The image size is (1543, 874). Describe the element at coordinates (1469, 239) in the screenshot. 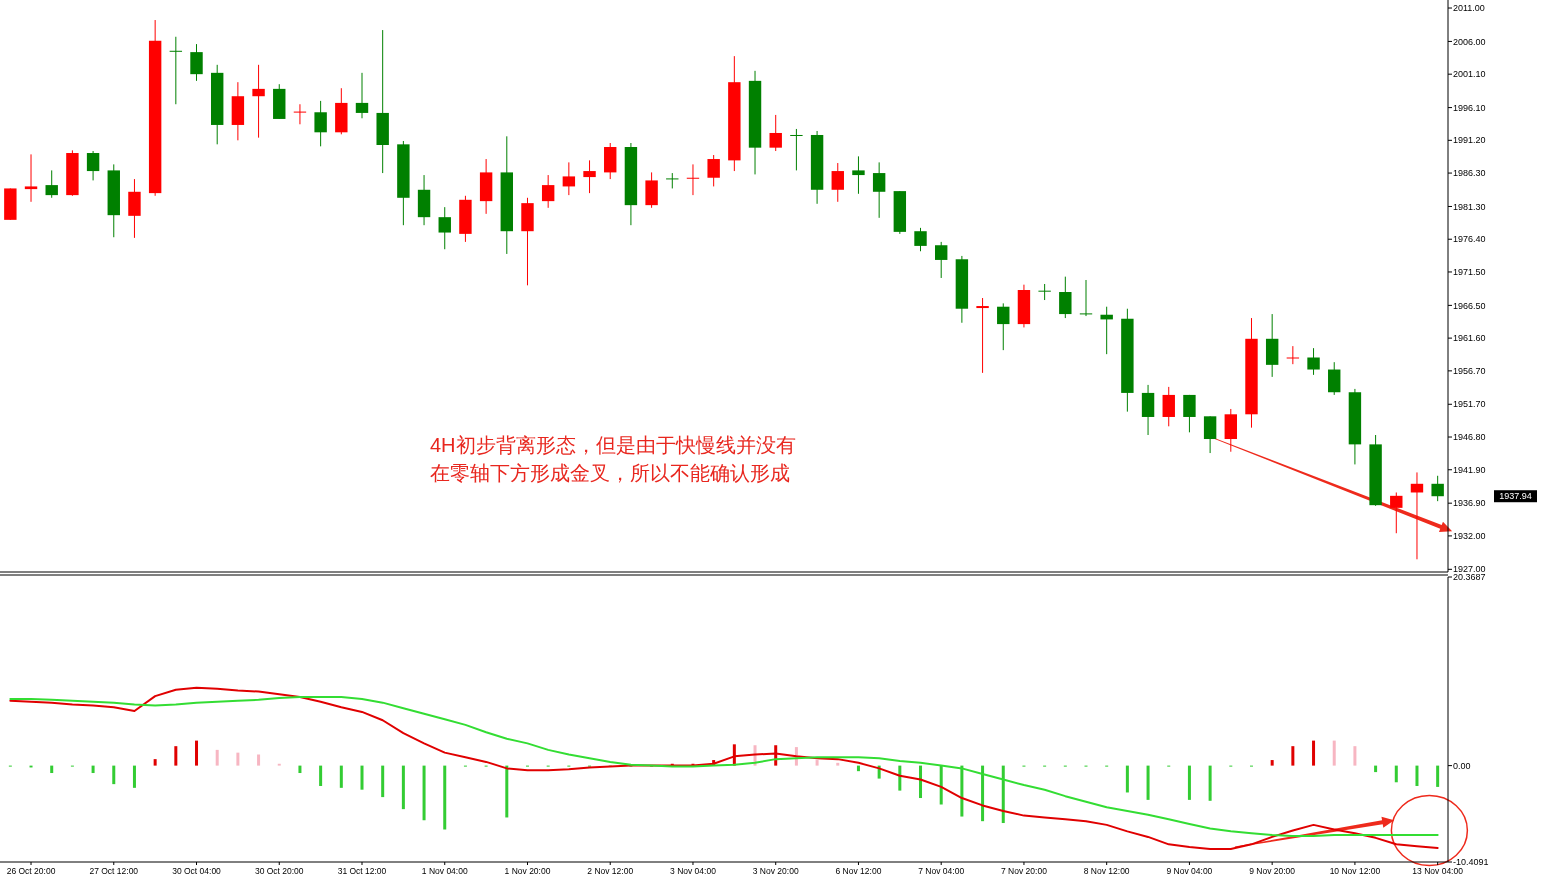

I see `y-tick-label: 1976.40` at that location.